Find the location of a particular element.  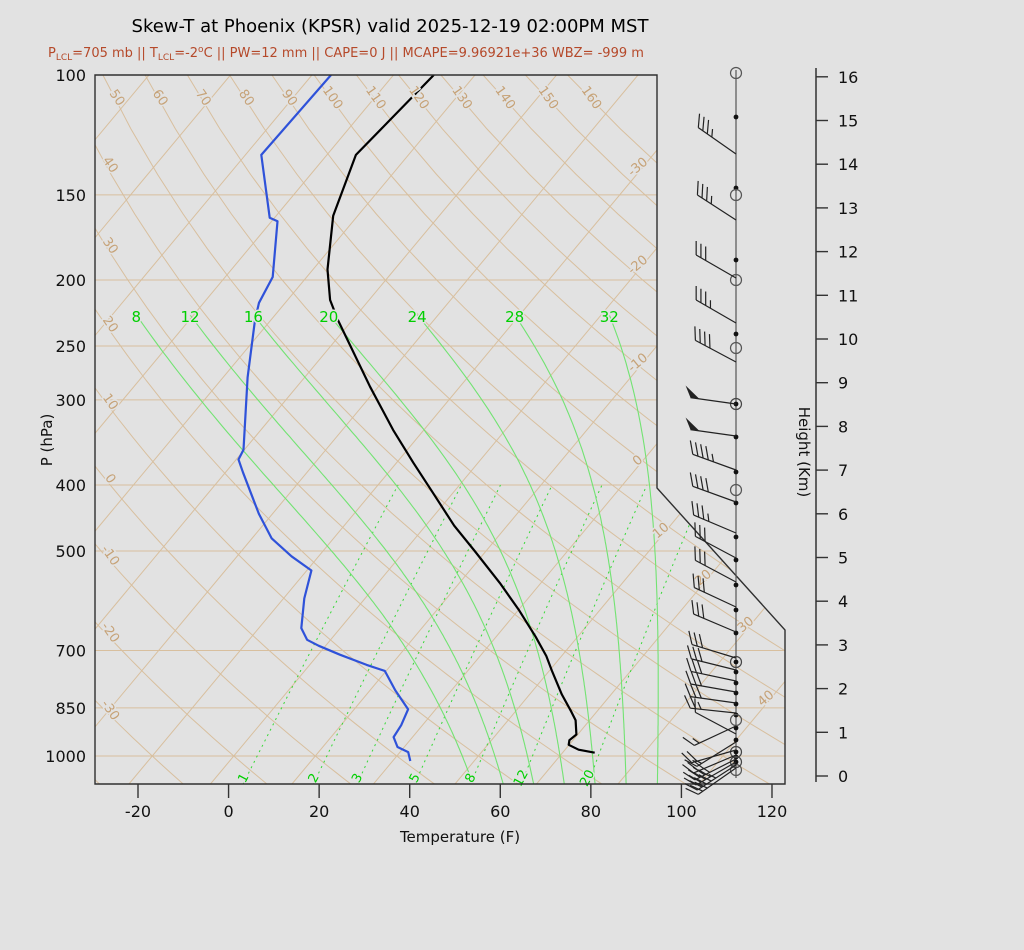

moist-adiabat-label: 32 is located at coordinates (609, 317).